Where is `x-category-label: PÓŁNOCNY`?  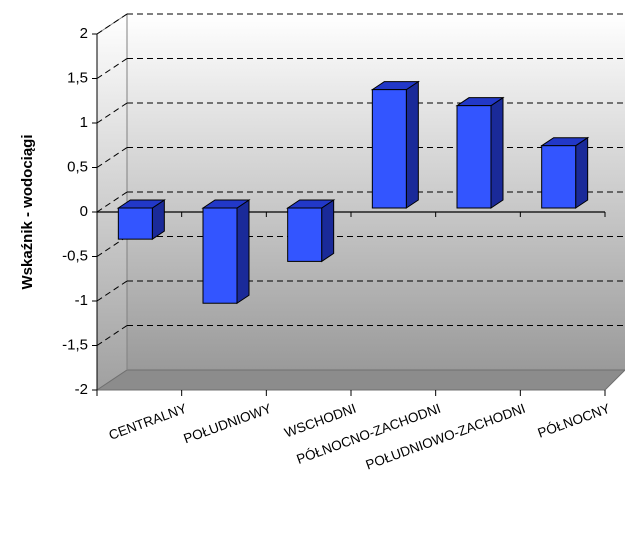 x-category-label: PÓŁNOCNY is located at coordinates (574, 421).